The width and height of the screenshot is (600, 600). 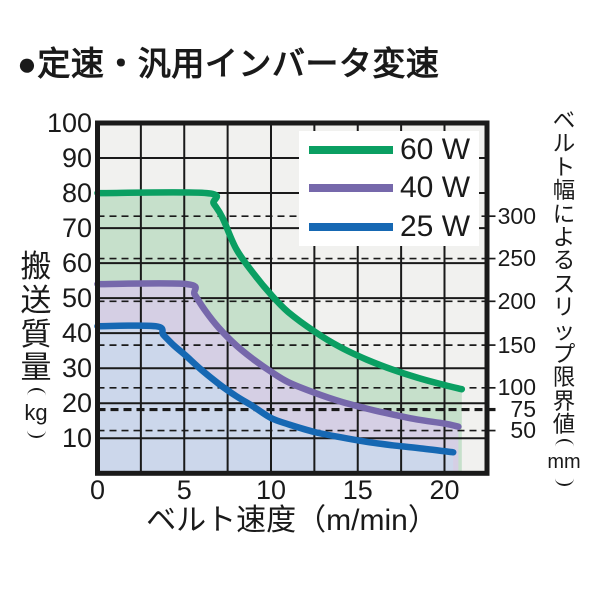 What do you see at coordinates (435, 150) in the screenshot?
I see `legend-label-60w: 60 W` at bounding box center [435, 150].